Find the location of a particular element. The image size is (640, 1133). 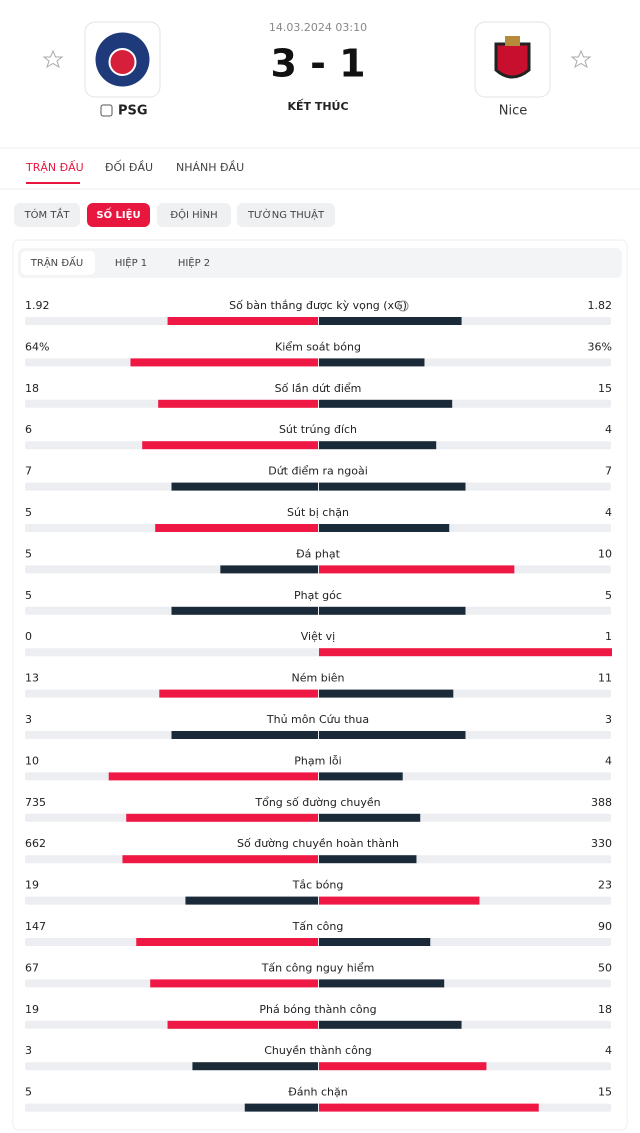

stat-label: Phạm lỗi is located at coordinates (317, 760).